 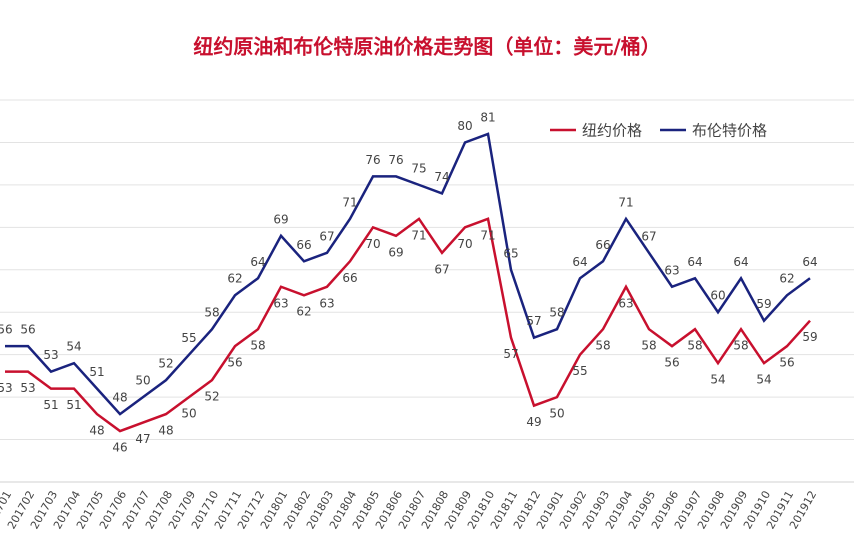 I want to click on data-label: 65, so click(x=510, y=253).